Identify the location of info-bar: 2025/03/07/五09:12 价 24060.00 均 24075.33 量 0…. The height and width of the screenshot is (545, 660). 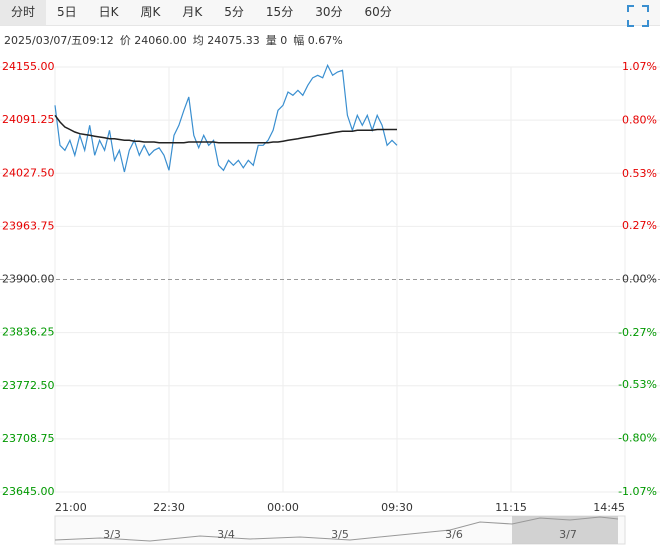
(176, 40).